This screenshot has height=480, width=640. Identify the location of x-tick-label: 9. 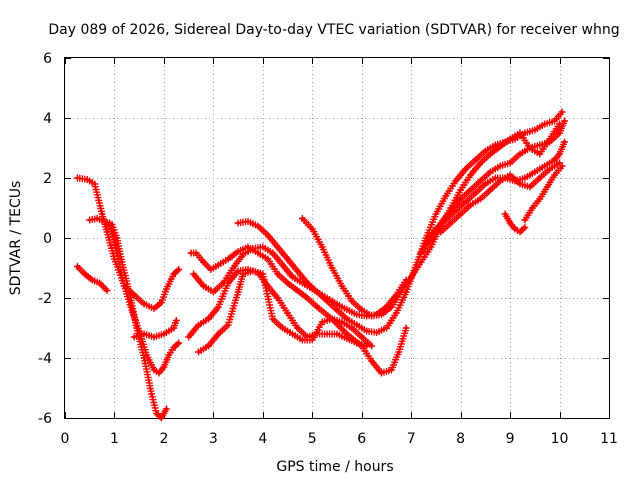
(510, 439).